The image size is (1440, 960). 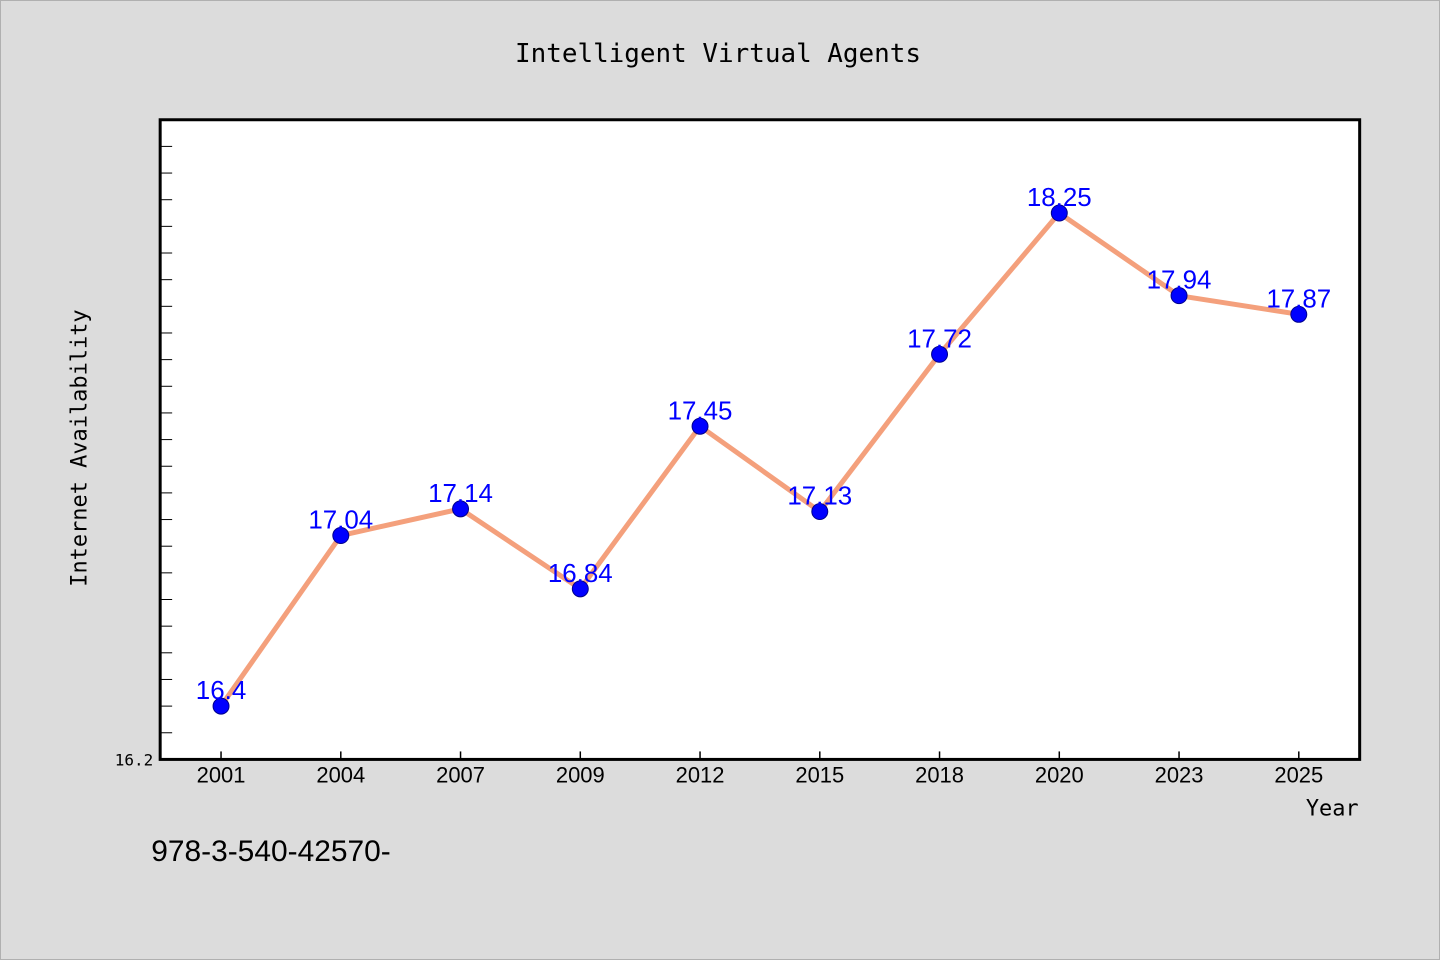 I want to click on x-axis-ticks, so click(x=760, y=755).